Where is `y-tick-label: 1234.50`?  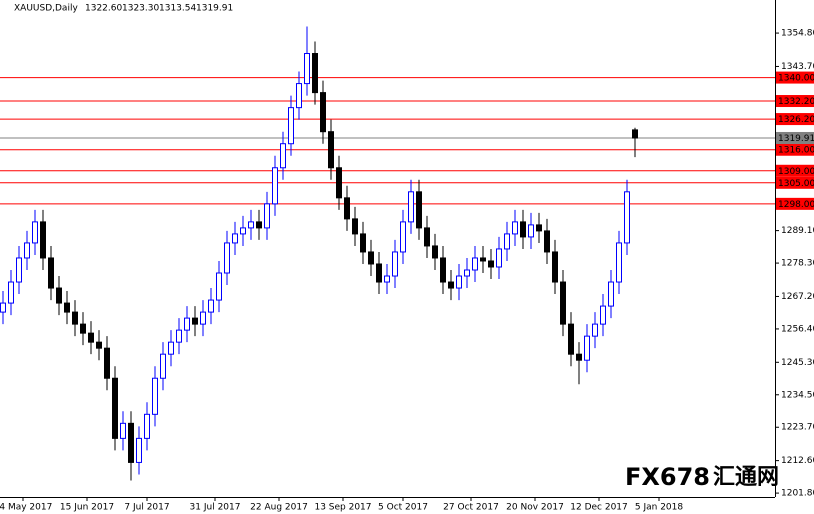
y-tick-label: 1234.50 is located at coordinates (797, 395).